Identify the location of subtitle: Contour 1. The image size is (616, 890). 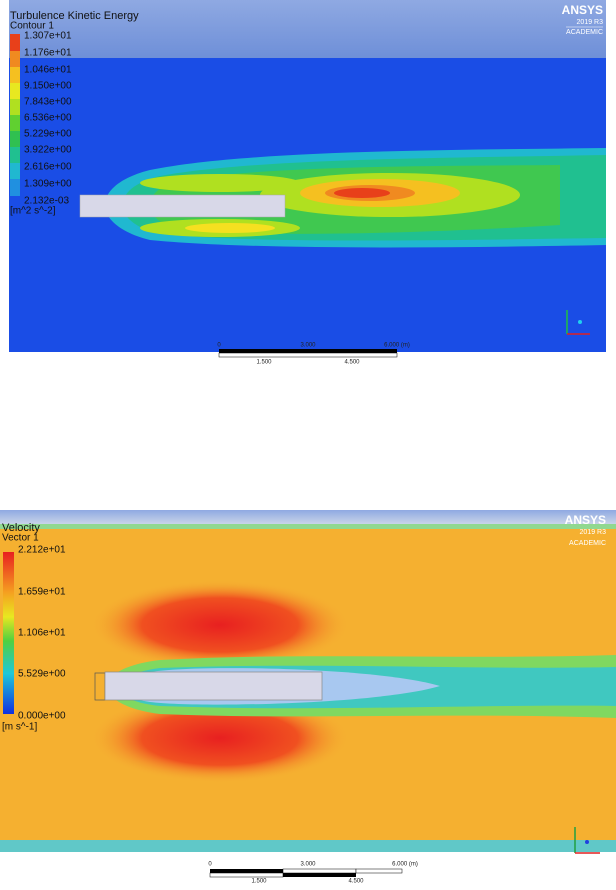
(32, 26).